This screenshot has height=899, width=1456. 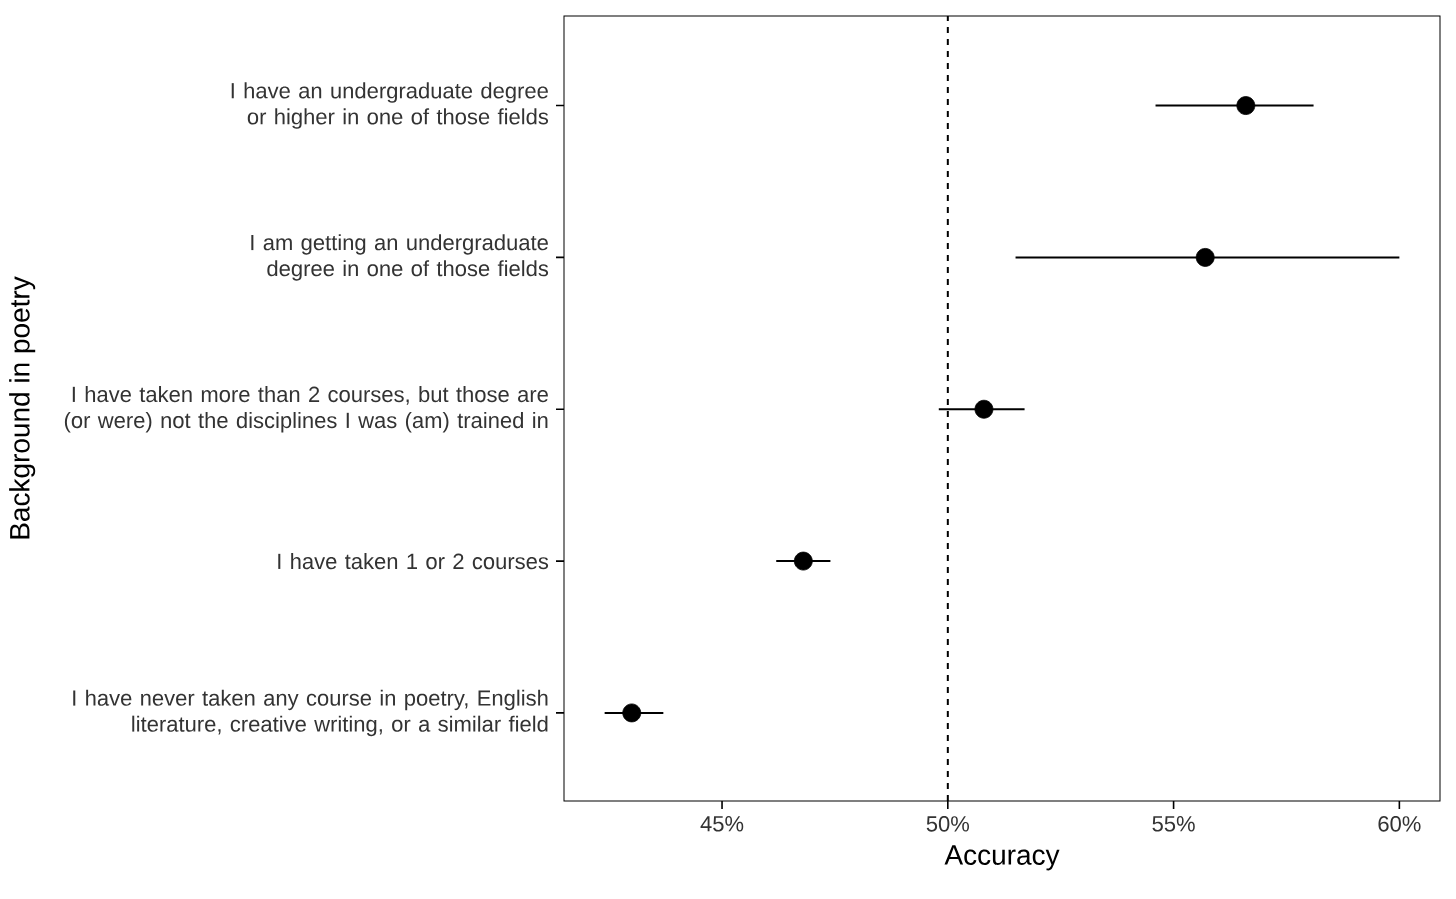 I want to click on y-tick-label: I have an undergraduate degree or higher in one of those fields, so click(x=390, y=105).